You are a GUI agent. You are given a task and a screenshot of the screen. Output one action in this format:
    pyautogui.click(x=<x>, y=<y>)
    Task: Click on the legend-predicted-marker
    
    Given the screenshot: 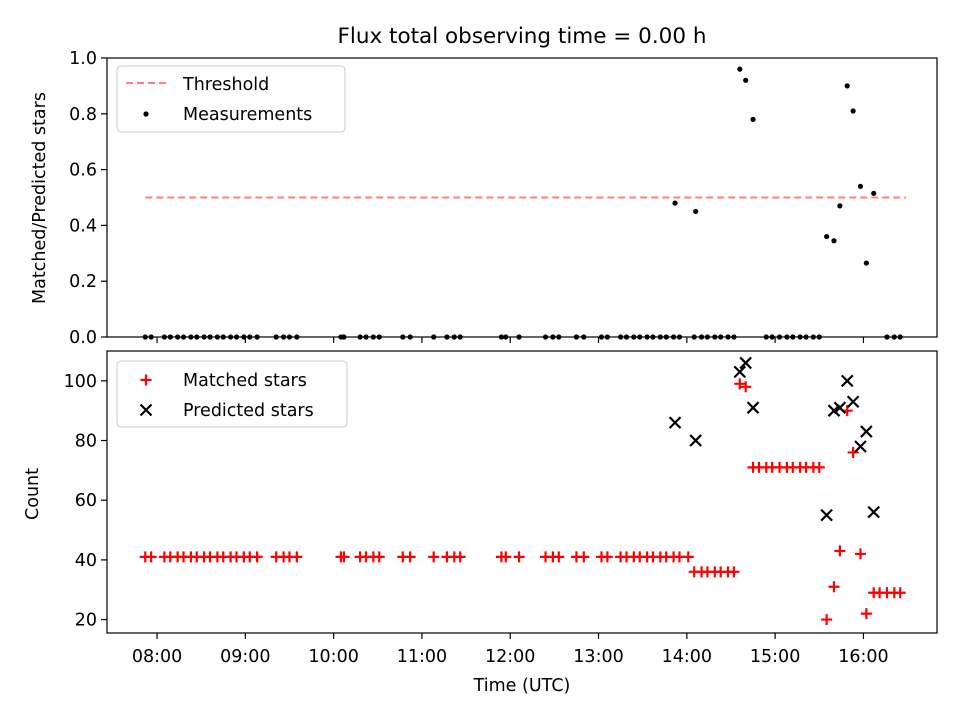 What is the action you would take?
    pyautogui.click(x=146, y=410)
    